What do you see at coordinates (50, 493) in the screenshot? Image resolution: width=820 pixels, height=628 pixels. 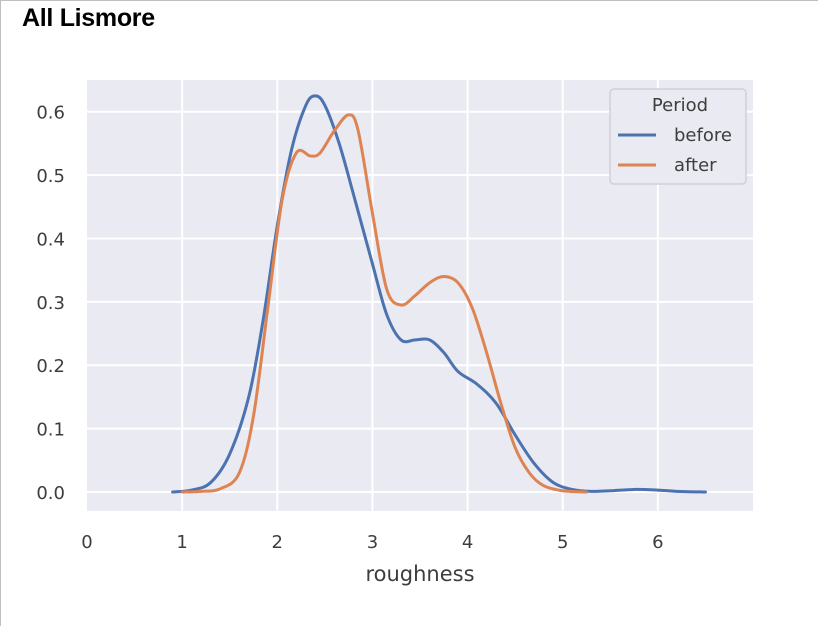 I see `y-tick-label: 0.0` at bounding box center [50, 493].